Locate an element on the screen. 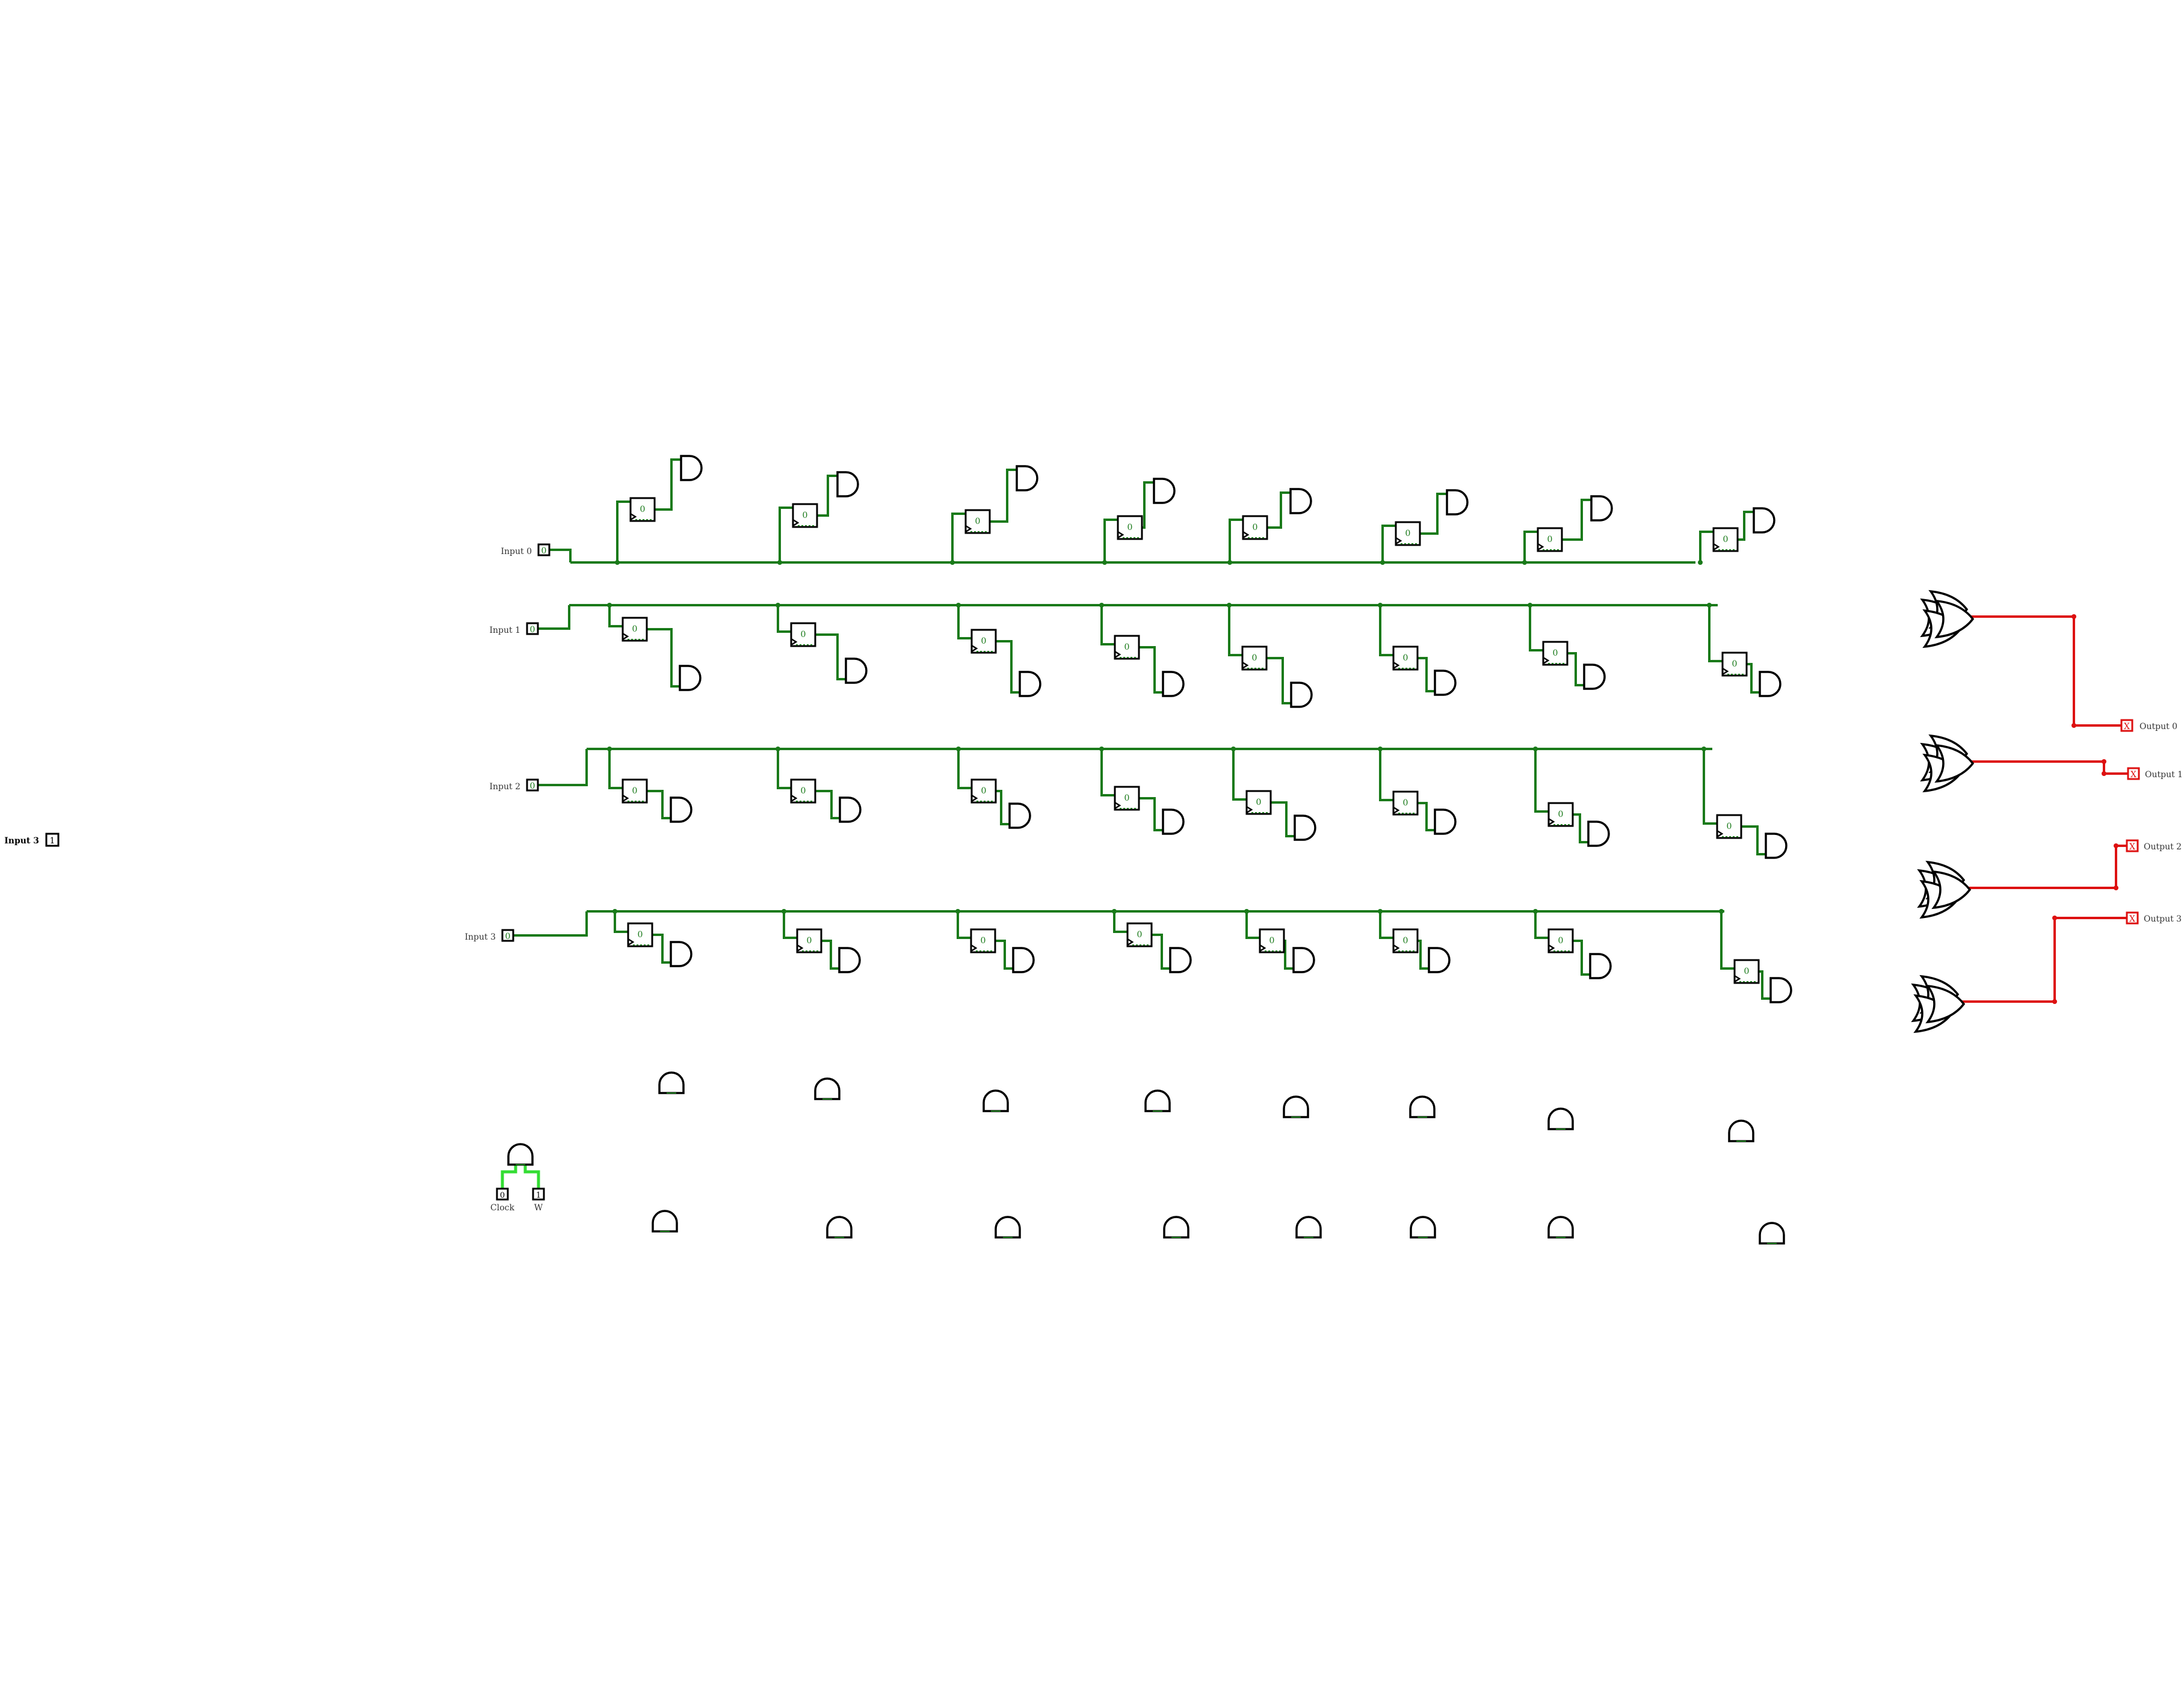 The width and height of the screenshot is (2184, 1703). register-r0-c6: 0 is located at coordinates (1550, 539).